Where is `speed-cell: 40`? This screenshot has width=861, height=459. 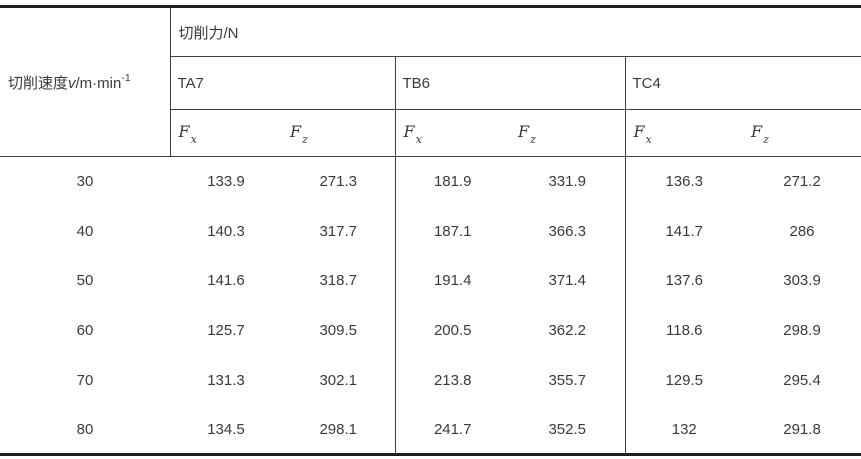
speed-cell: 40 is located at coordinates (85, 231).